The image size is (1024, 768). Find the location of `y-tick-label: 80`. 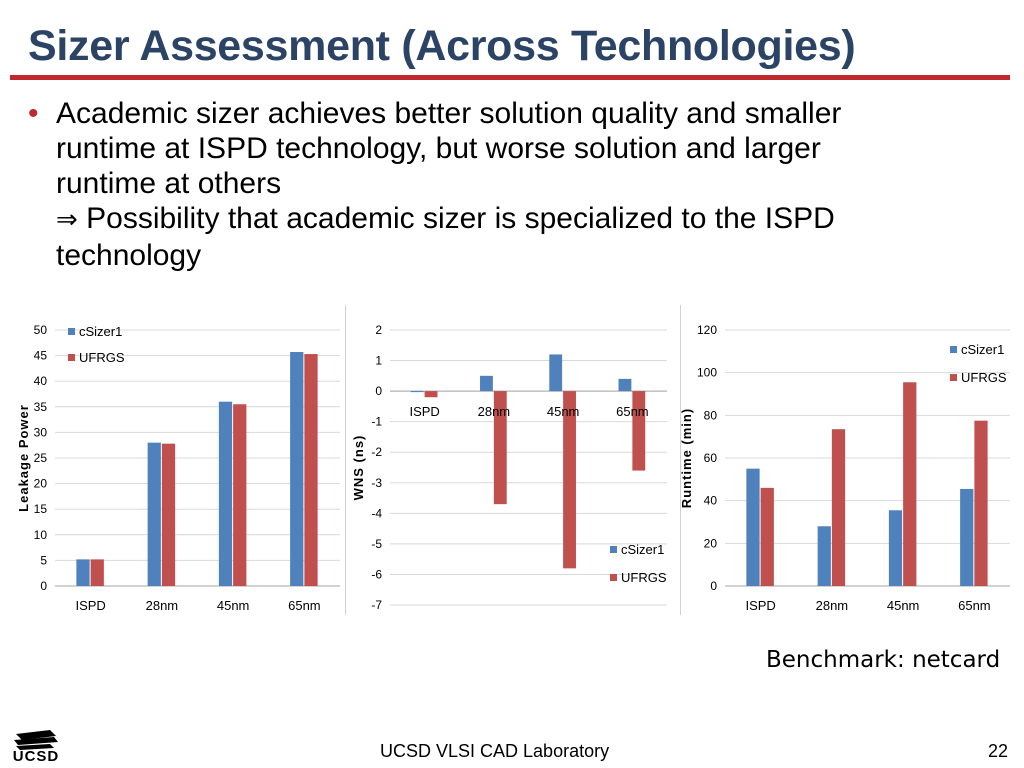

y-tick-label: 80 is located at coordinates (711, 415).